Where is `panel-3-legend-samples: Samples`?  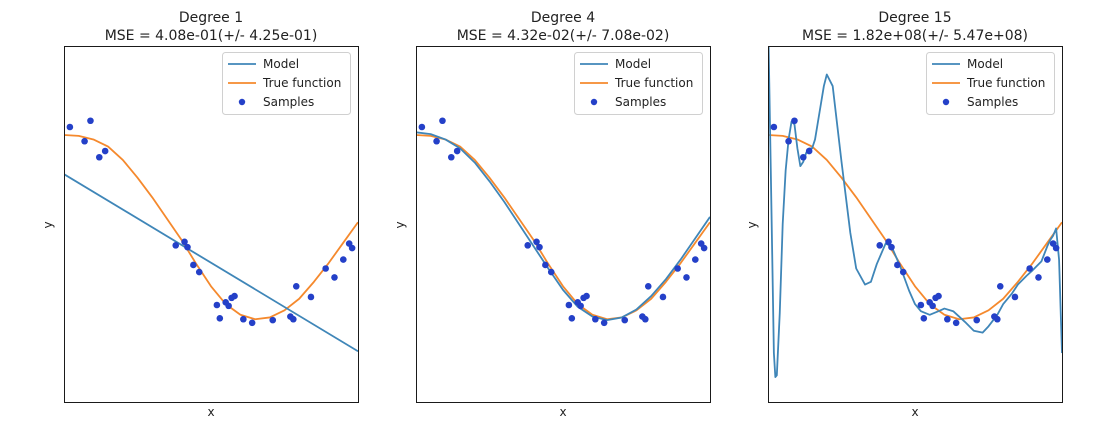 panel-3-legend-samples: Samples is located at coordinates (992, 102).